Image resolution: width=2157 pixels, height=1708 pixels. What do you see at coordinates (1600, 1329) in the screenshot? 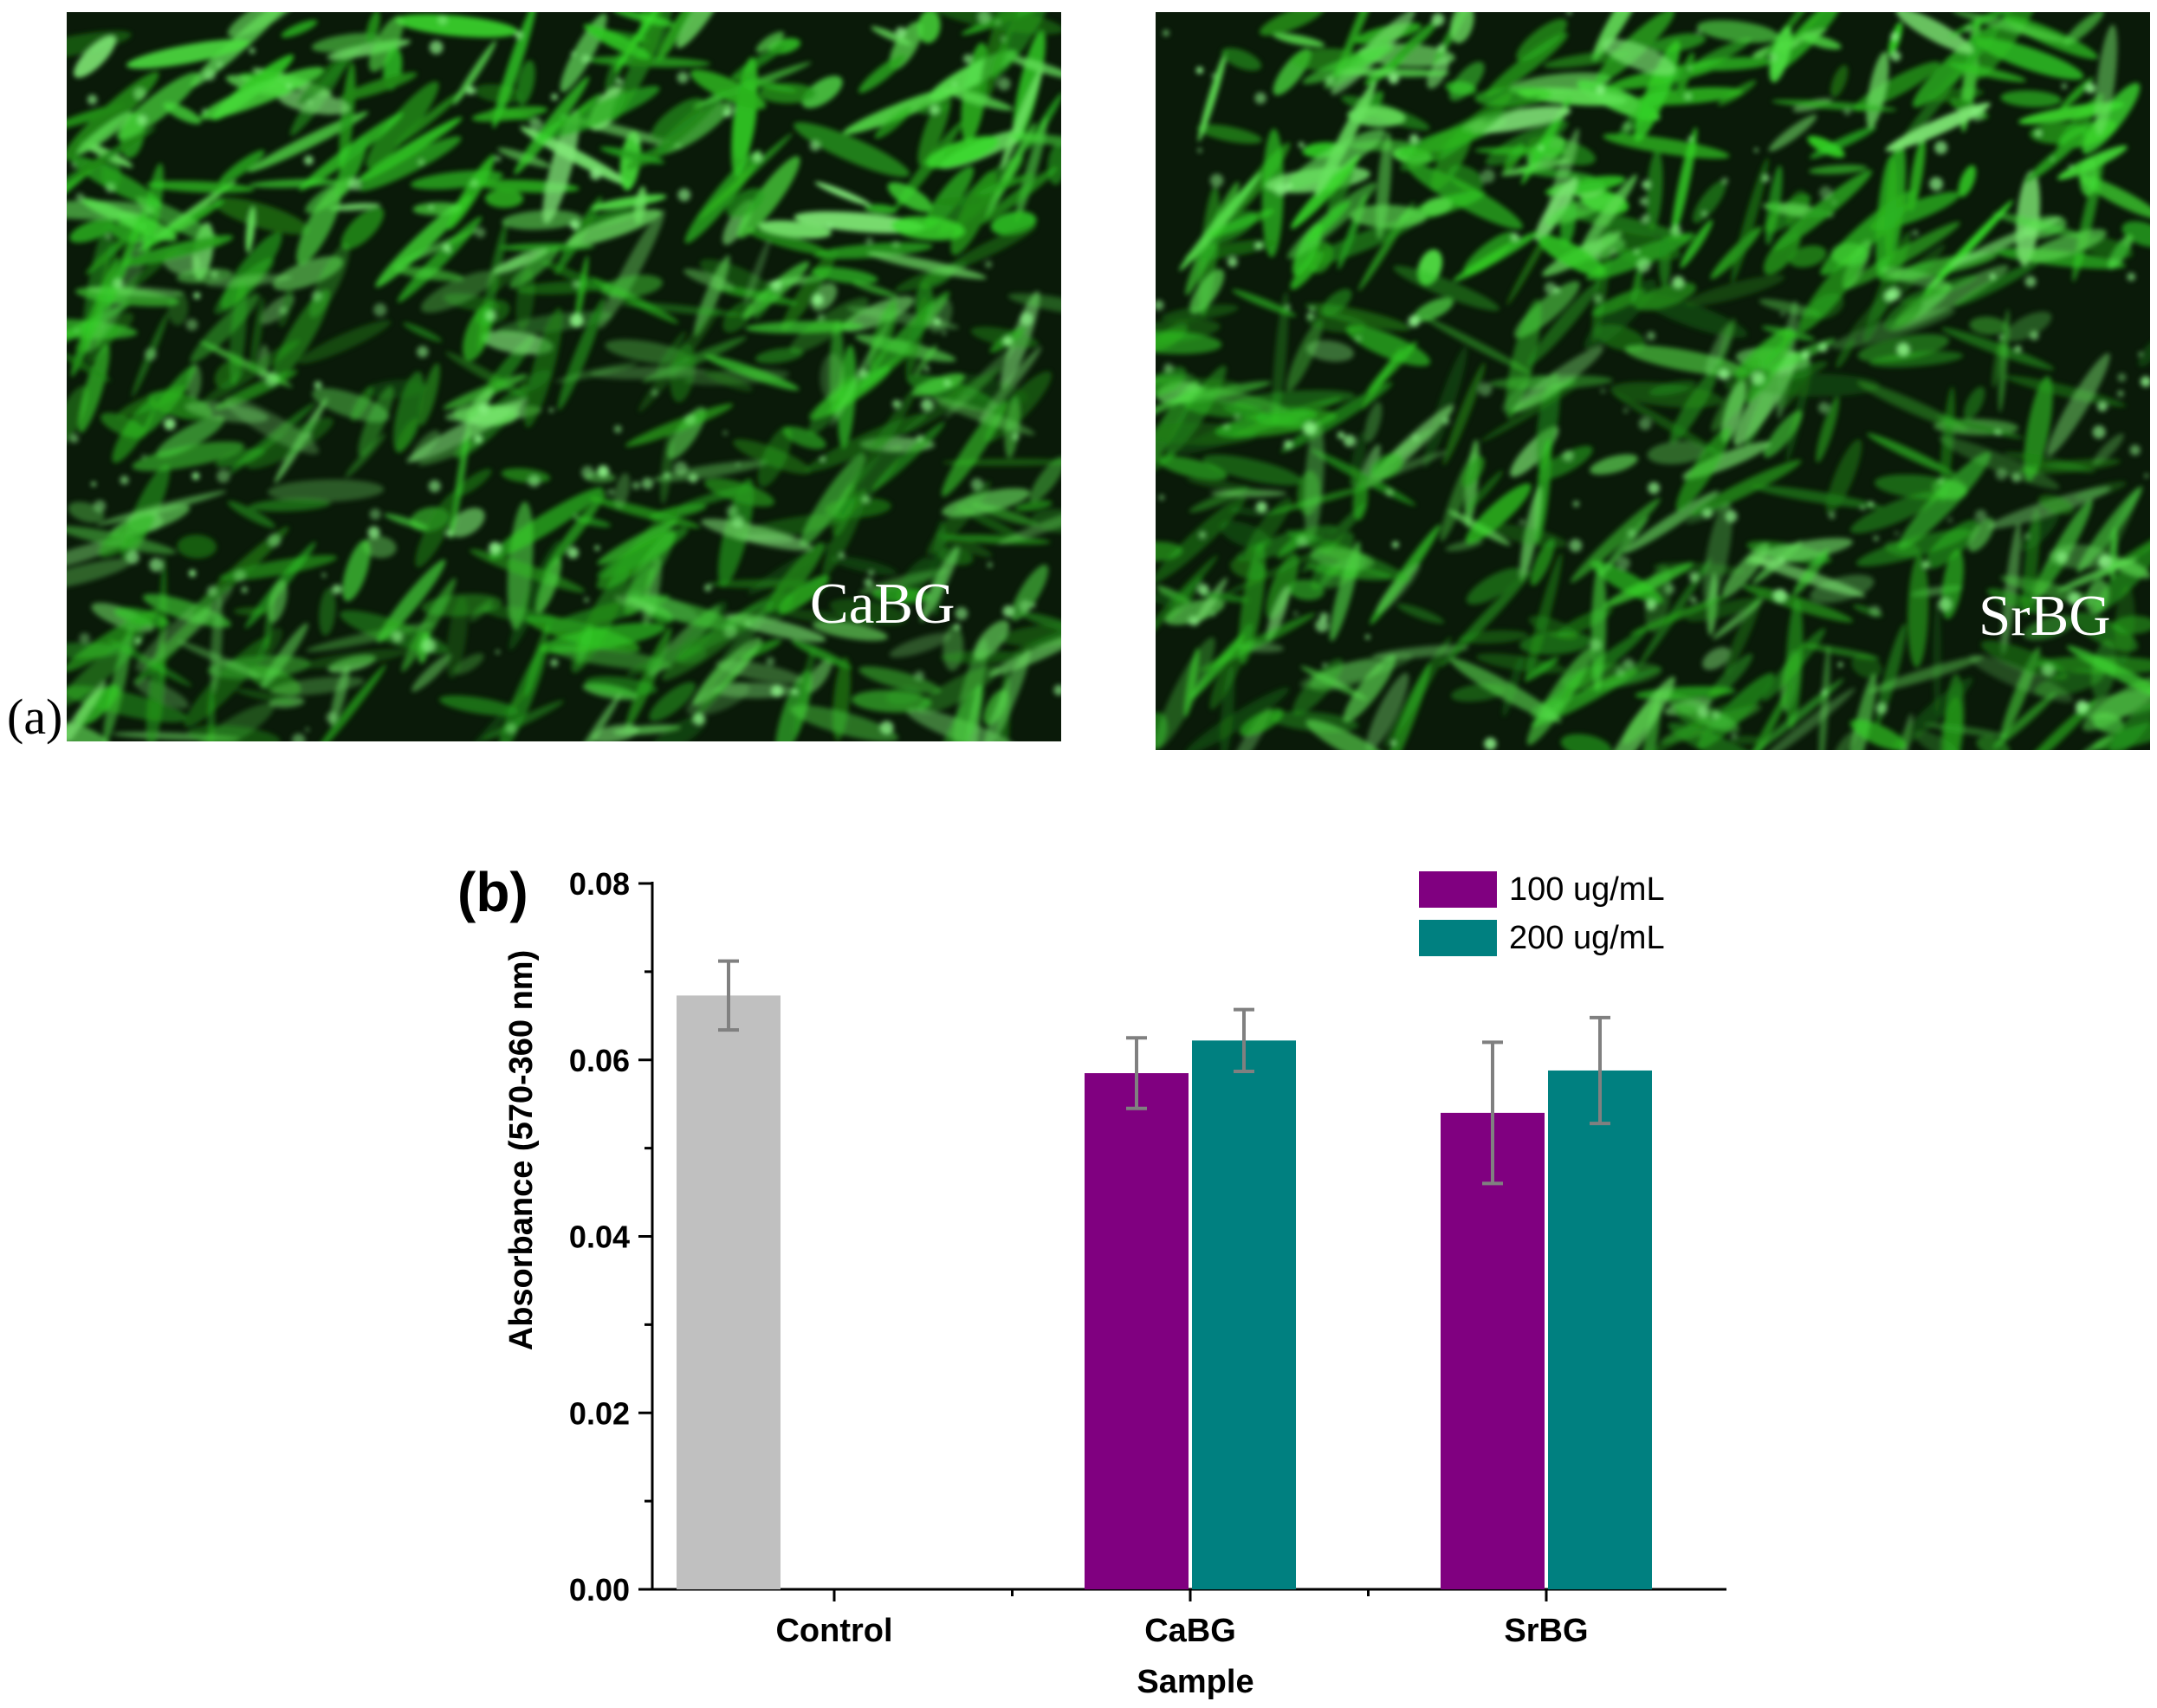
I see `bar-srbg-200-ug-ml` at bounding box center [1600, 1329].